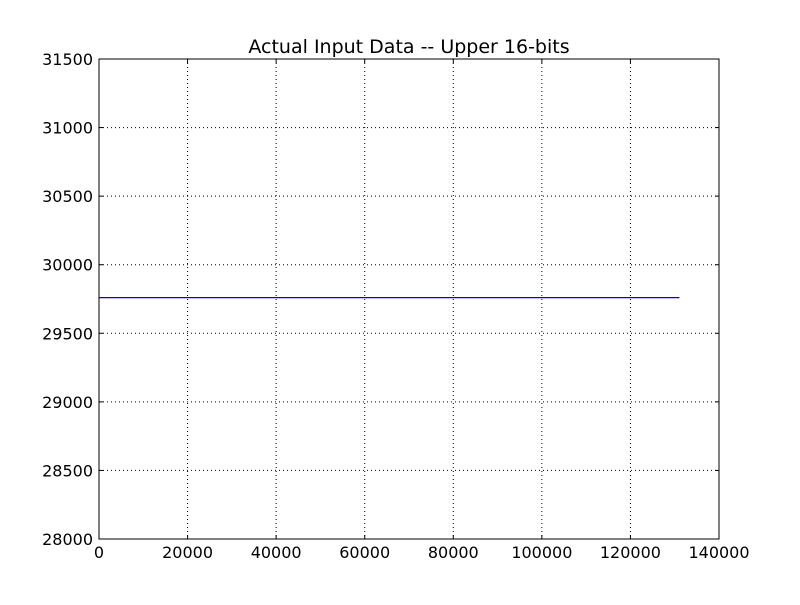  Describe the element at coordinates (187, 552) in the screenshot. I see `x-tick-label: 20000` at that location.